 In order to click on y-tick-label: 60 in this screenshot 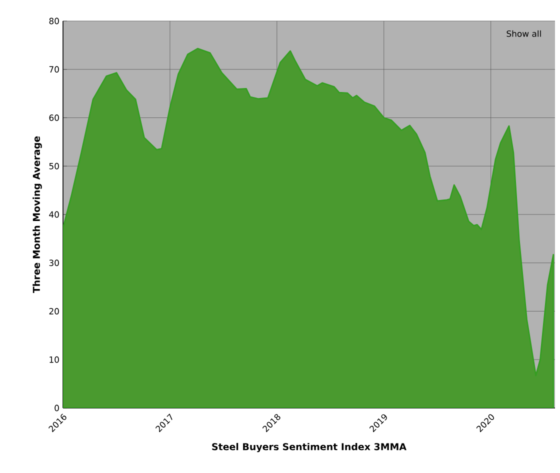, I will do `click(54, 117)`.